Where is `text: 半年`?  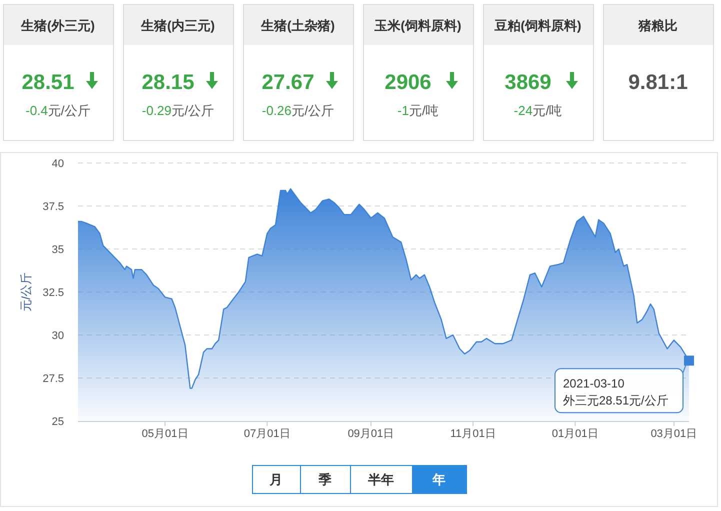
text: 半年 is located at coordinates (380, 479).